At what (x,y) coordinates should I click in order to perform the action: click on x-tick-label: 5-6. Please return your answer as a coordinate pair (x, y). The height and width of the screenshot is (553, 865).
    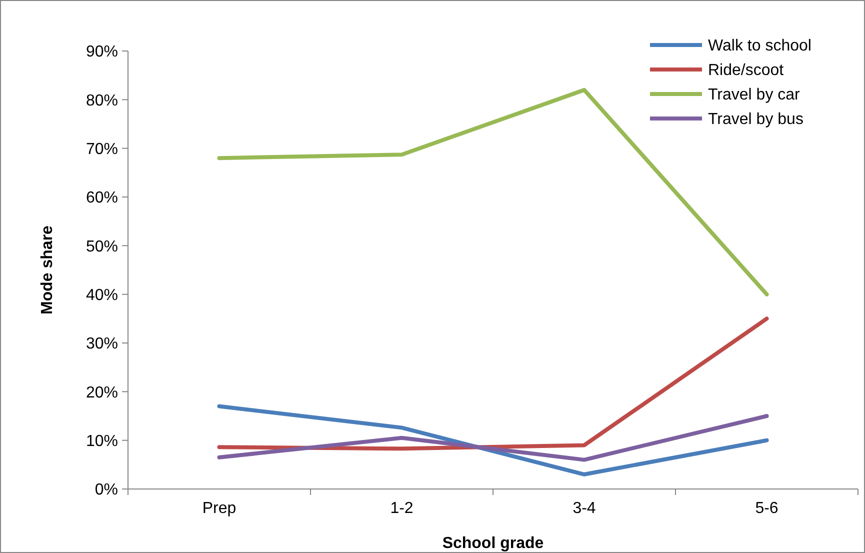
    Looking at the image, I should click on (766, 508).